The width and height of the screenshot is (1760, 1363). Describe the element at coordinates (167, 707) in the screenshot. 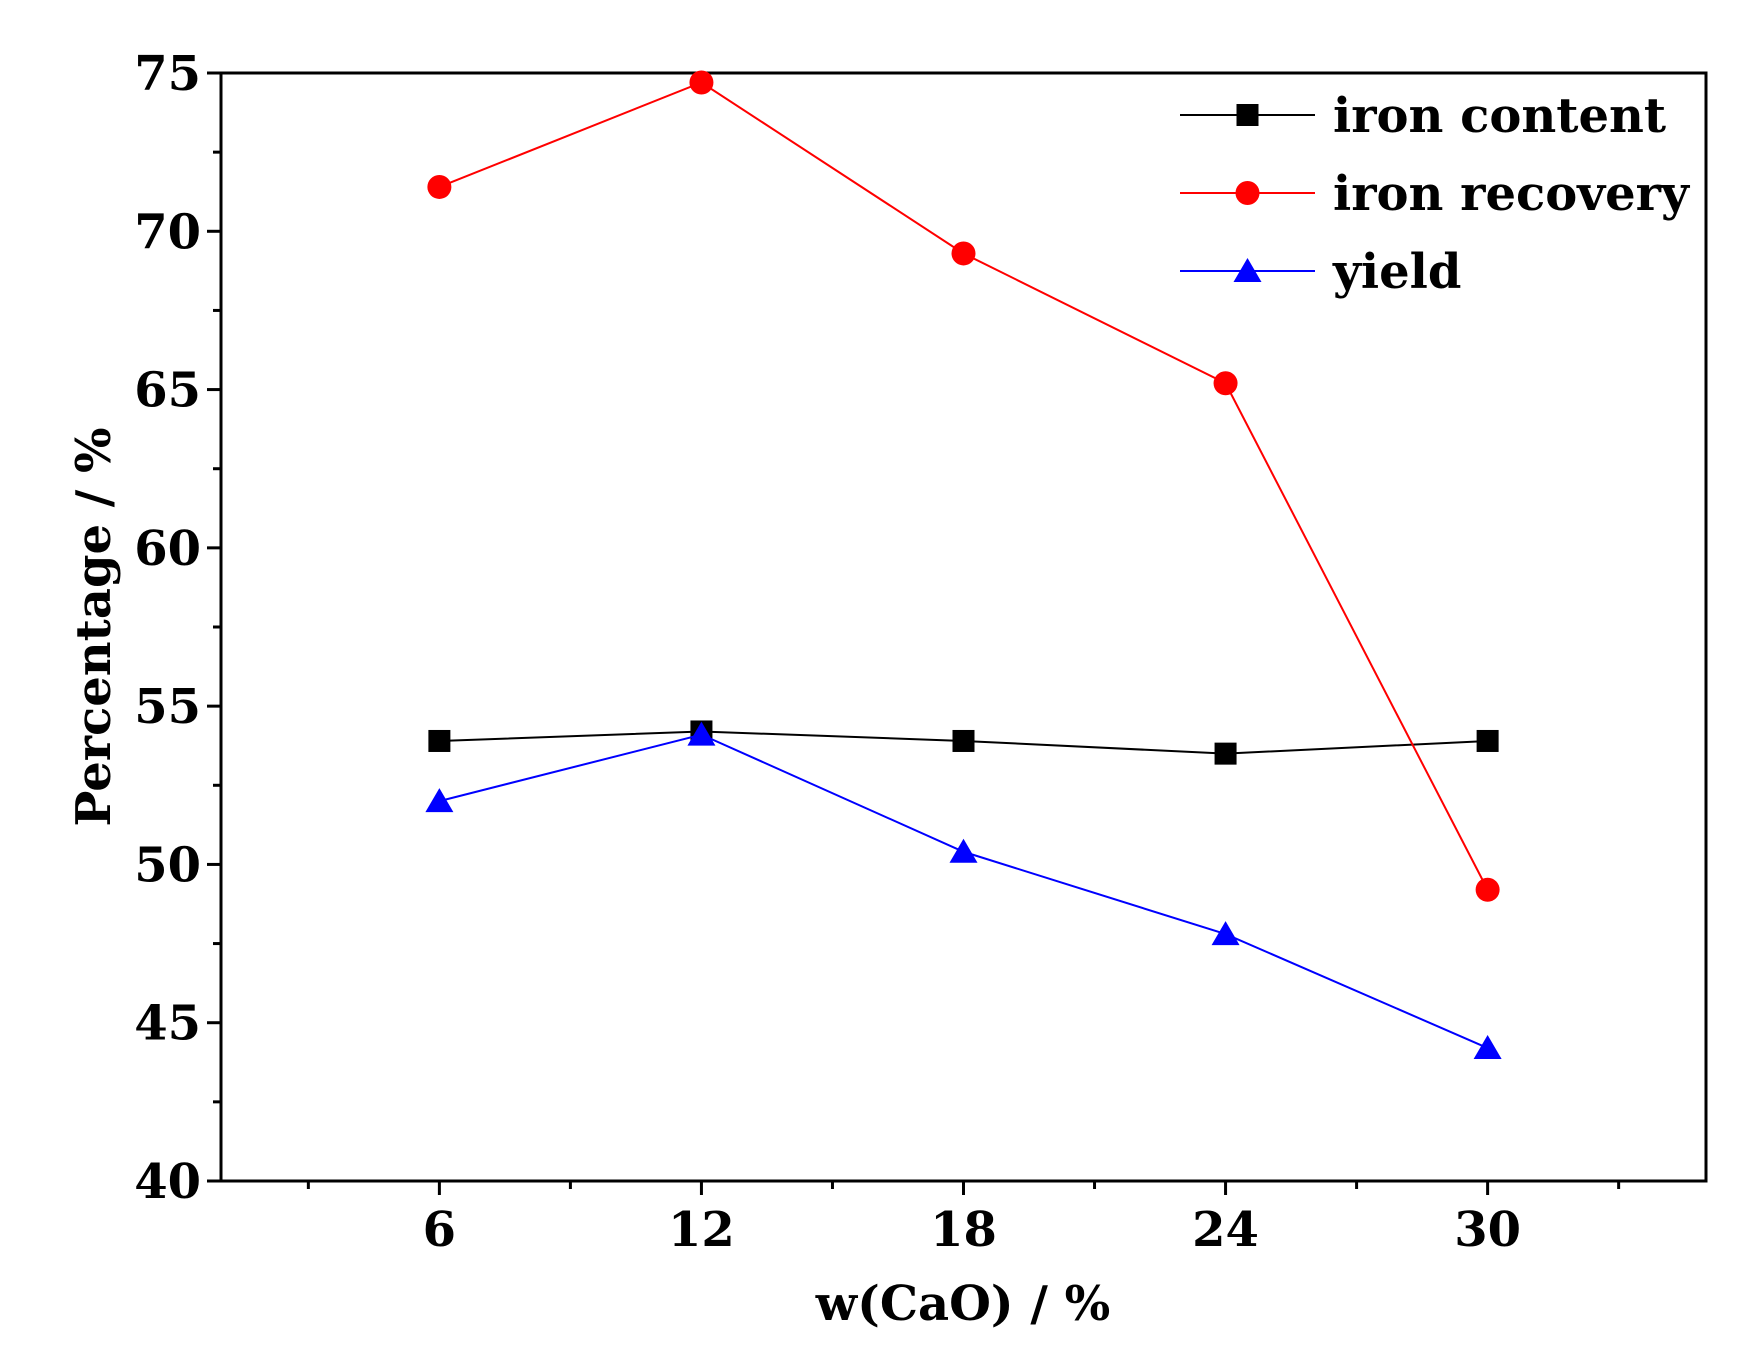

I see `y-tick-label: 55` at that location.